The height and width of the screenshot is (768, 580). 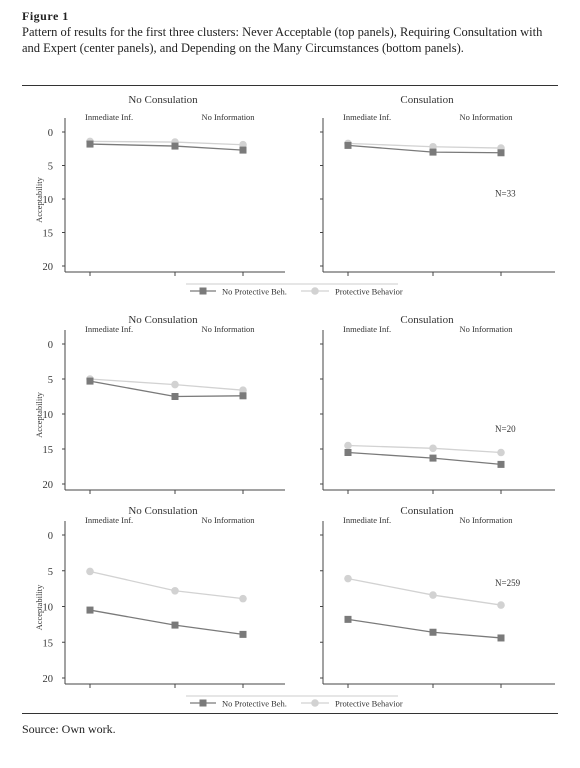 I want to click on center-left-y-tick-label-1: 5, so click(x=50, y=380).